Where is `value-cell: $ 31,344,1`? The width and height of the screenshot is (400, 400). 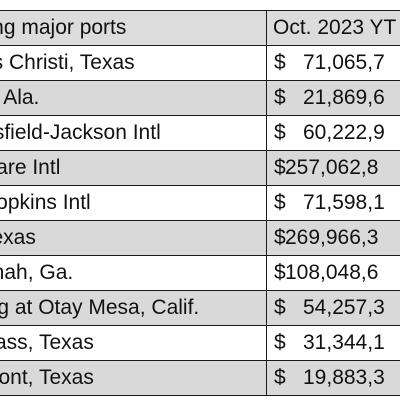
value-cell: $ 31,344,1 is located at coordinates (333, 343).